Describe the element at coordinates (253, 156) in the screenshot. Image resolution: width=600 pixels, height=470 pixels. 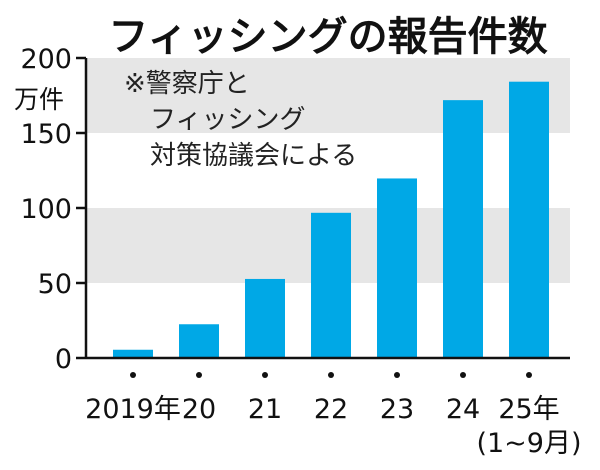
I see `source-note-line-3: 対策協議会による` at that location.